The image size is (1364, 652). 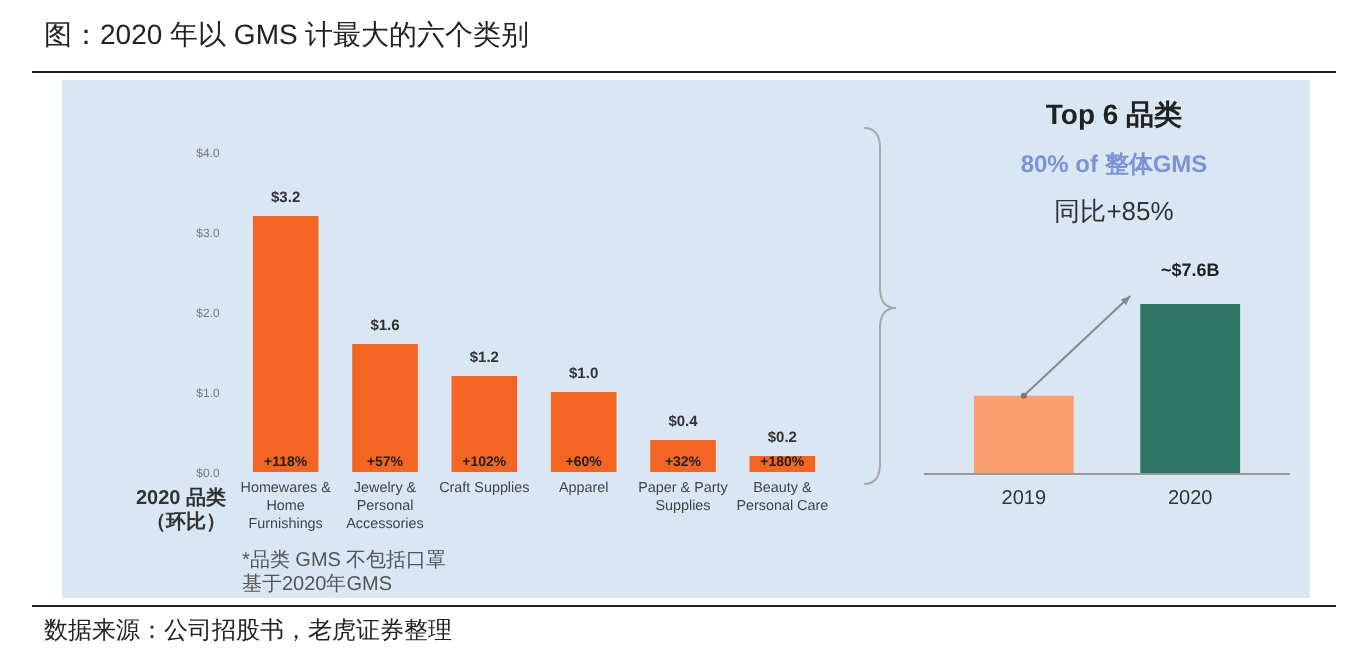 What do you see at coordinates (344, 560) in the screenshot?
I see `text: *品类 GMS 不包括口罩` at bounding box center [344, 560].